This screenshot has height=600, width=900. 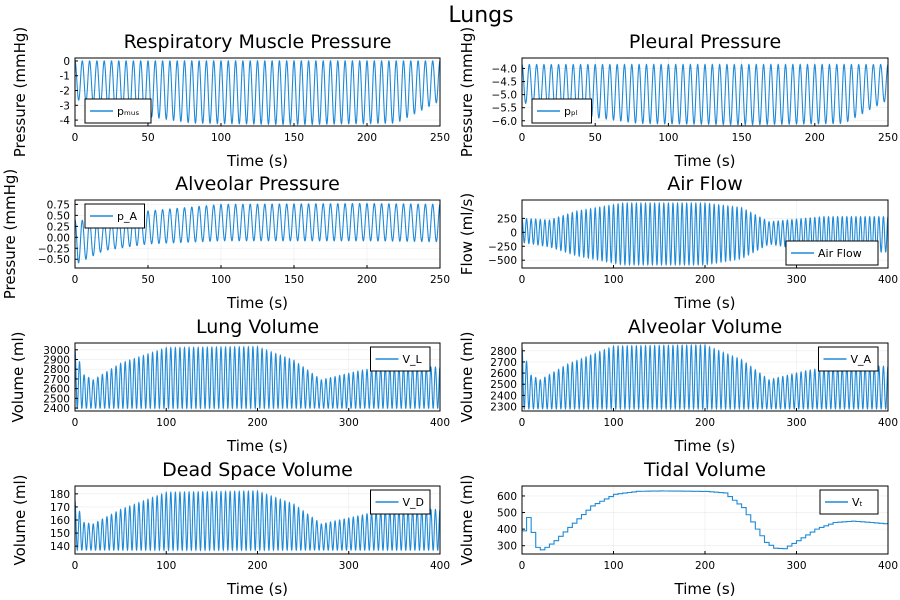 I want to click on y-tick-label: -1, so click(x=65, y=77).